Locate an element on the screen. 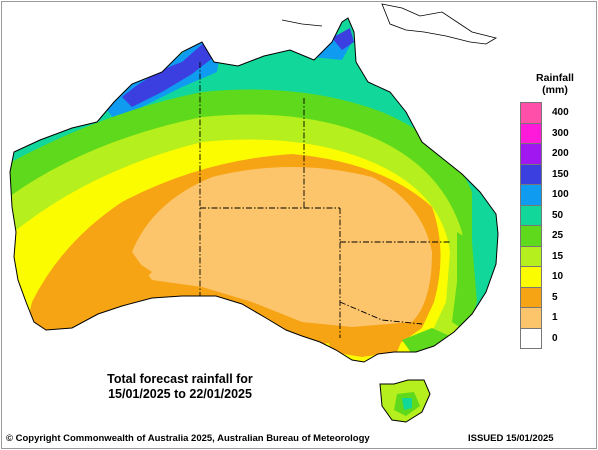 Image resolution: width=598 pixels, height=450 pixels. legend-title: Rainfall is located at coordinates (555, 78).